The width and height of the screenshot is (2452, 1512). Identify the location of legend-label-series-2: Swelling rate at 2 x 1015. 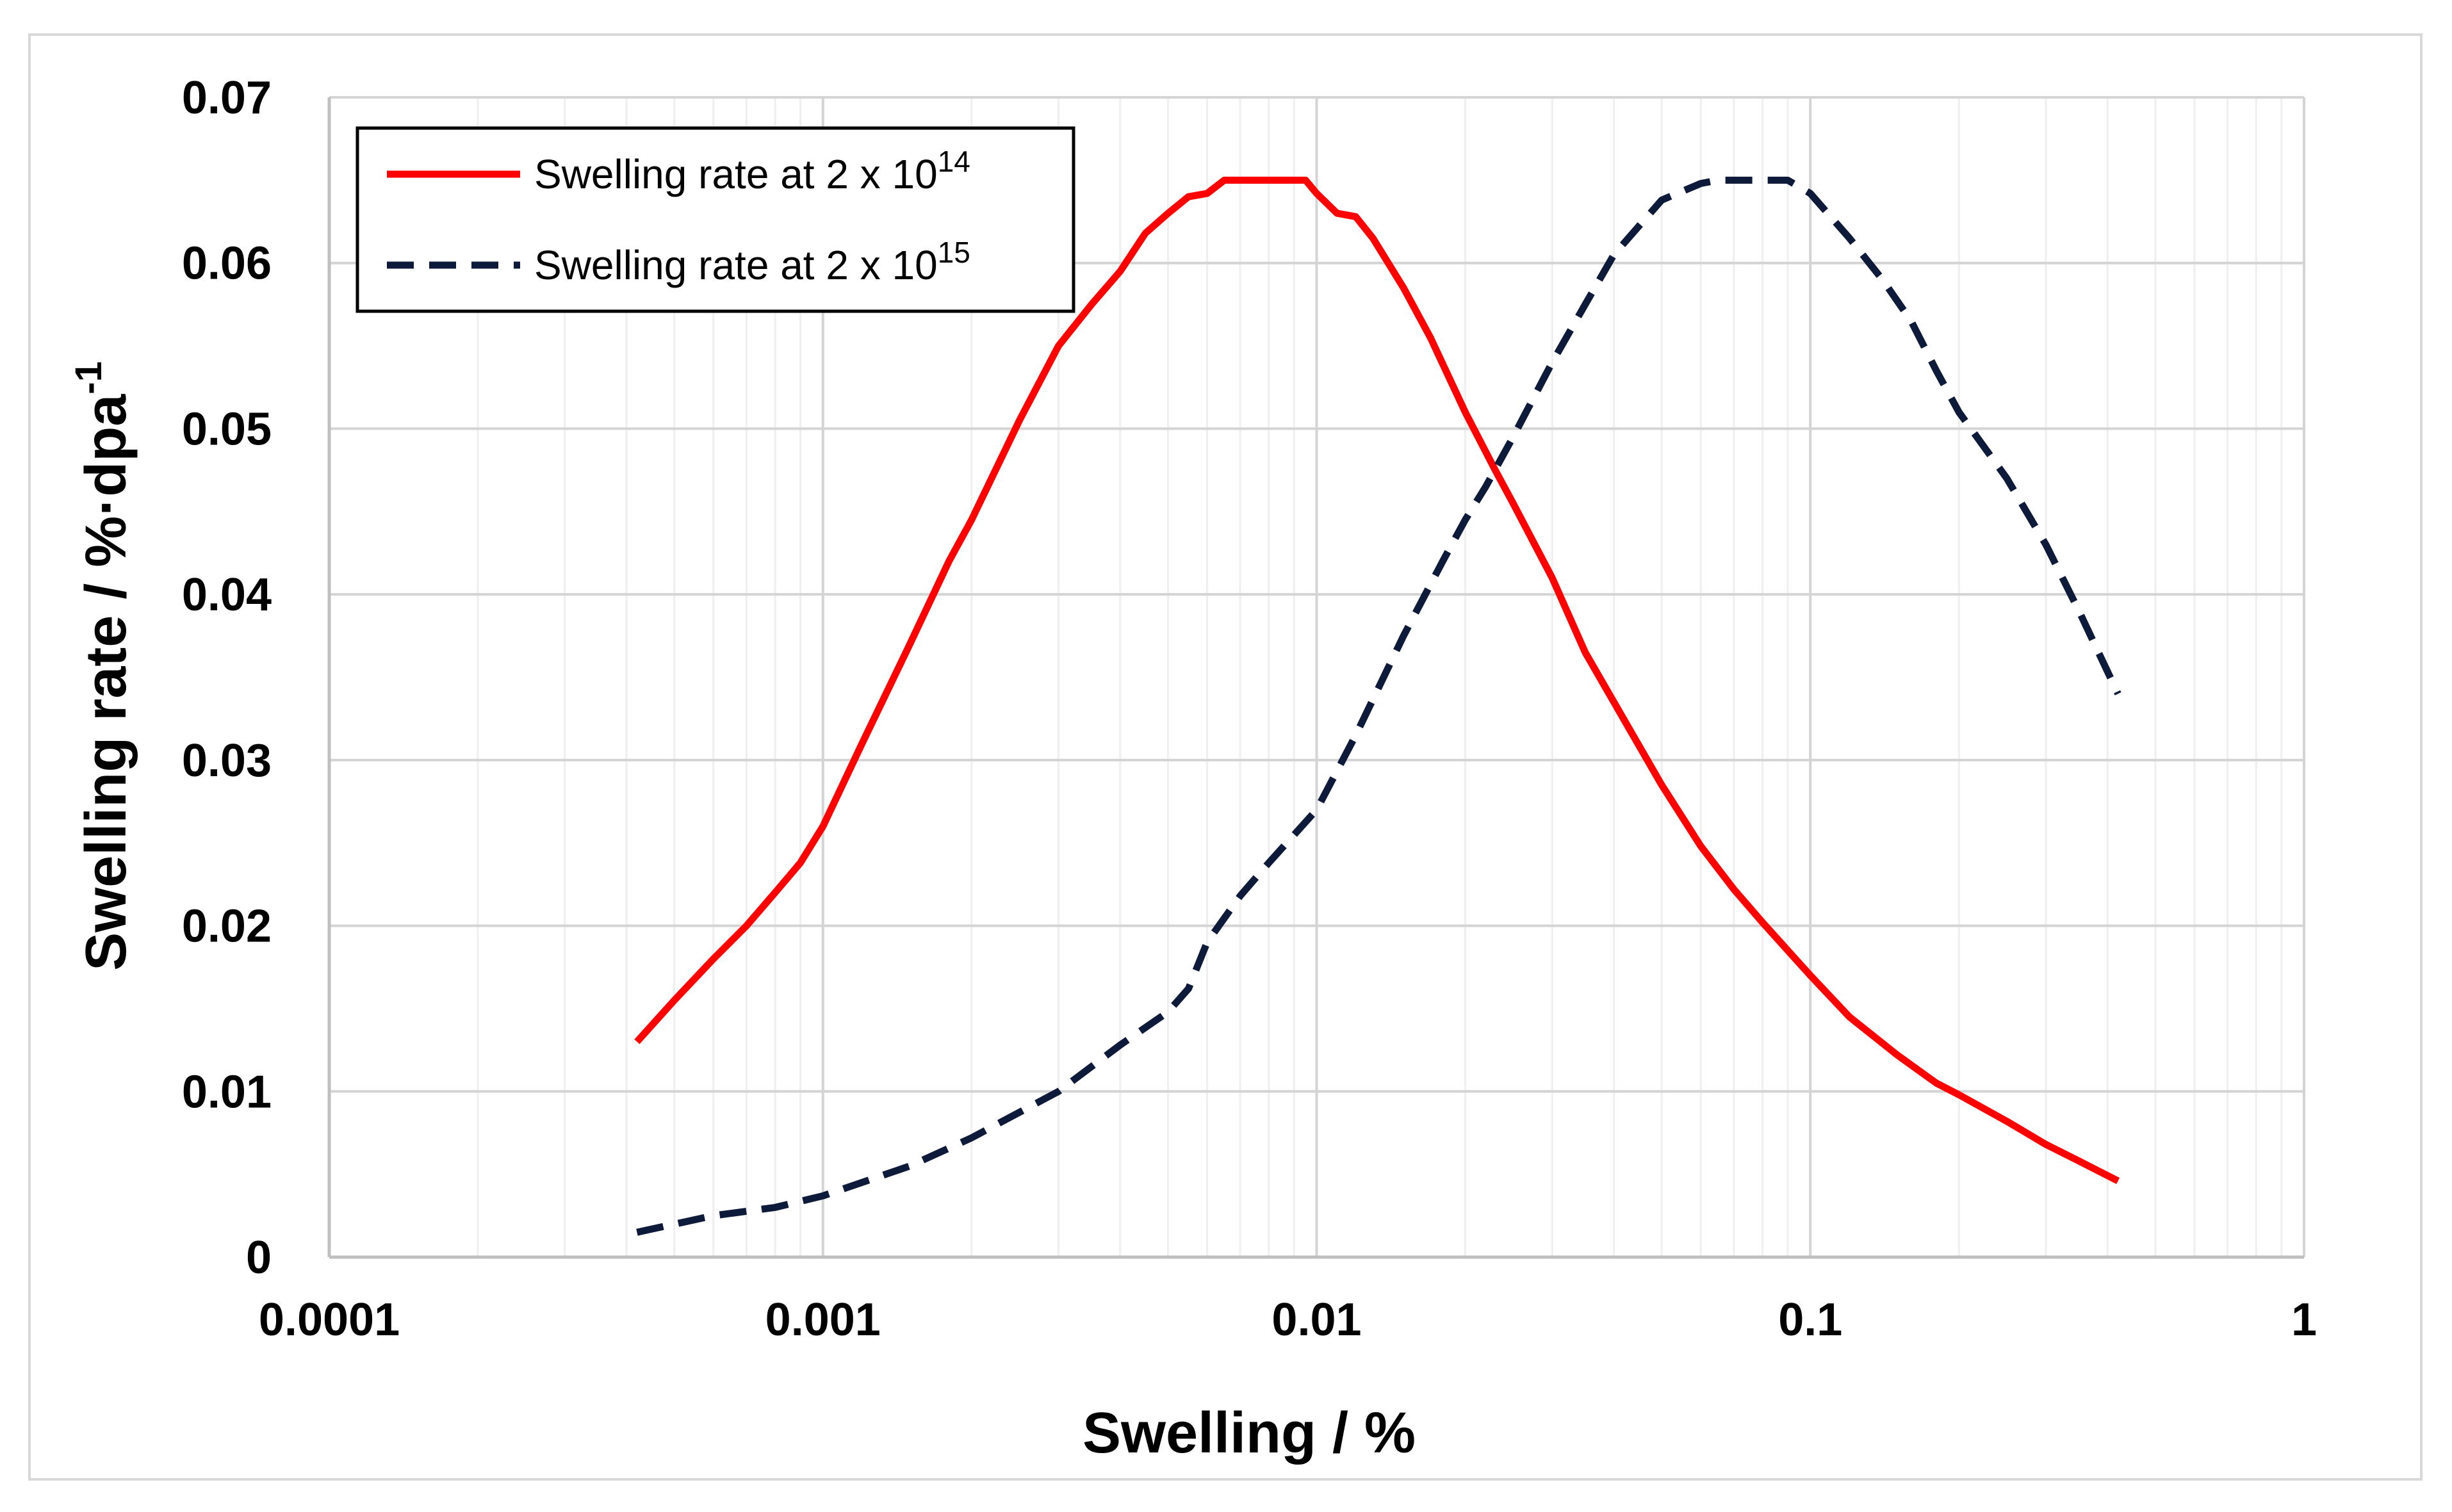
(752, 262).